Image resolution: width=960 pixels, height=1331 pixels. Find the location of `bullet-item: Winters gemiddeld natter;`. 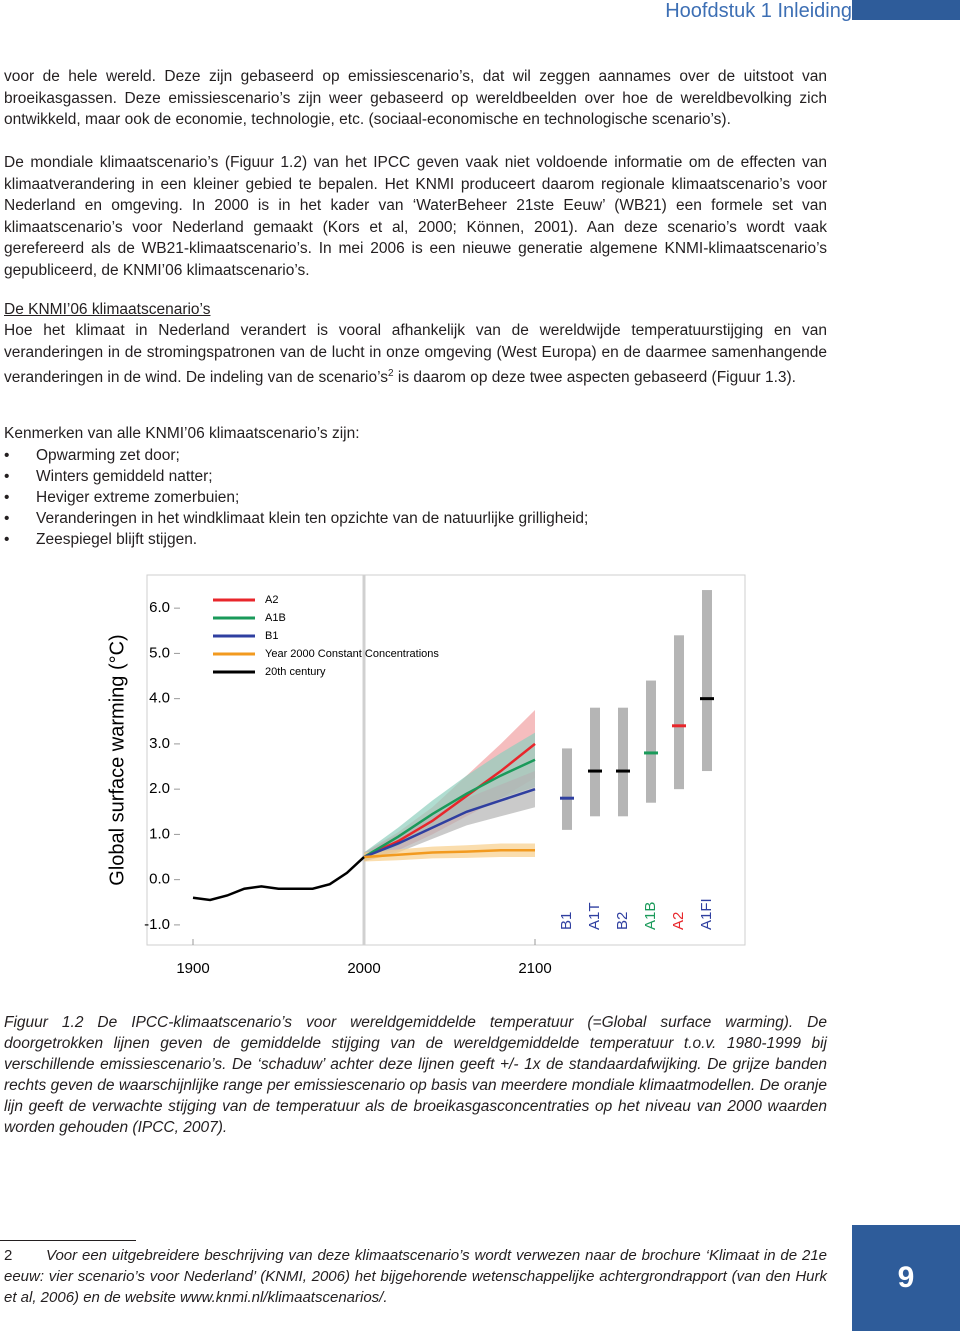

bullet-item: Winters gemiddeld natter; is located at coordinates (415, 476).